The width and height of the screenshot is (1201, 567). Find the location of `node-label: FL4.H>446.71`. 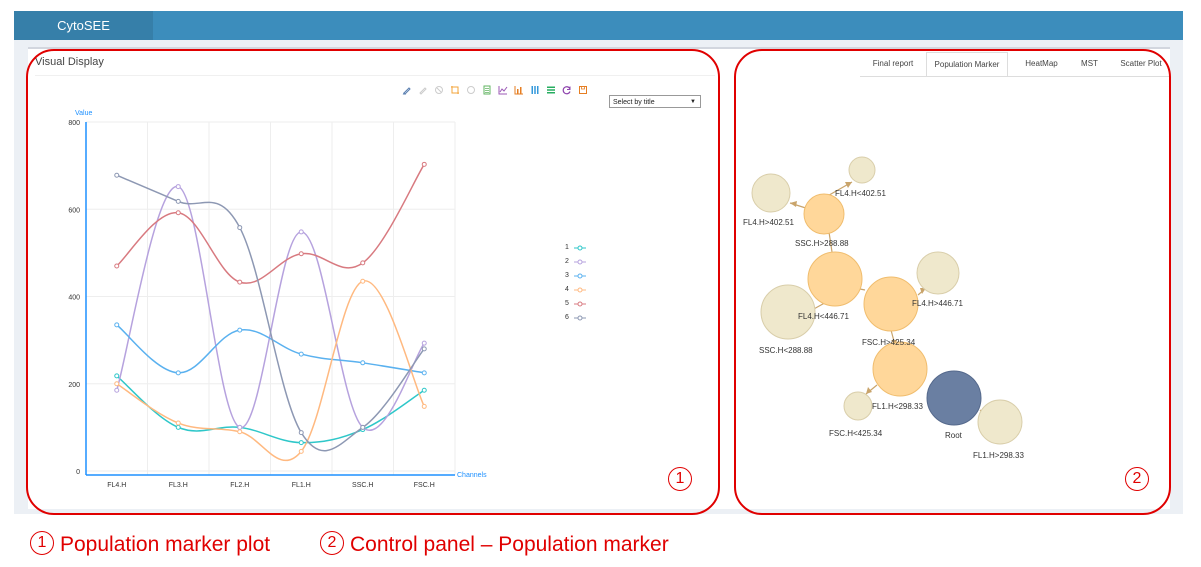

node-label: FL4.H>446.71 is located at coordinates (937, 303).